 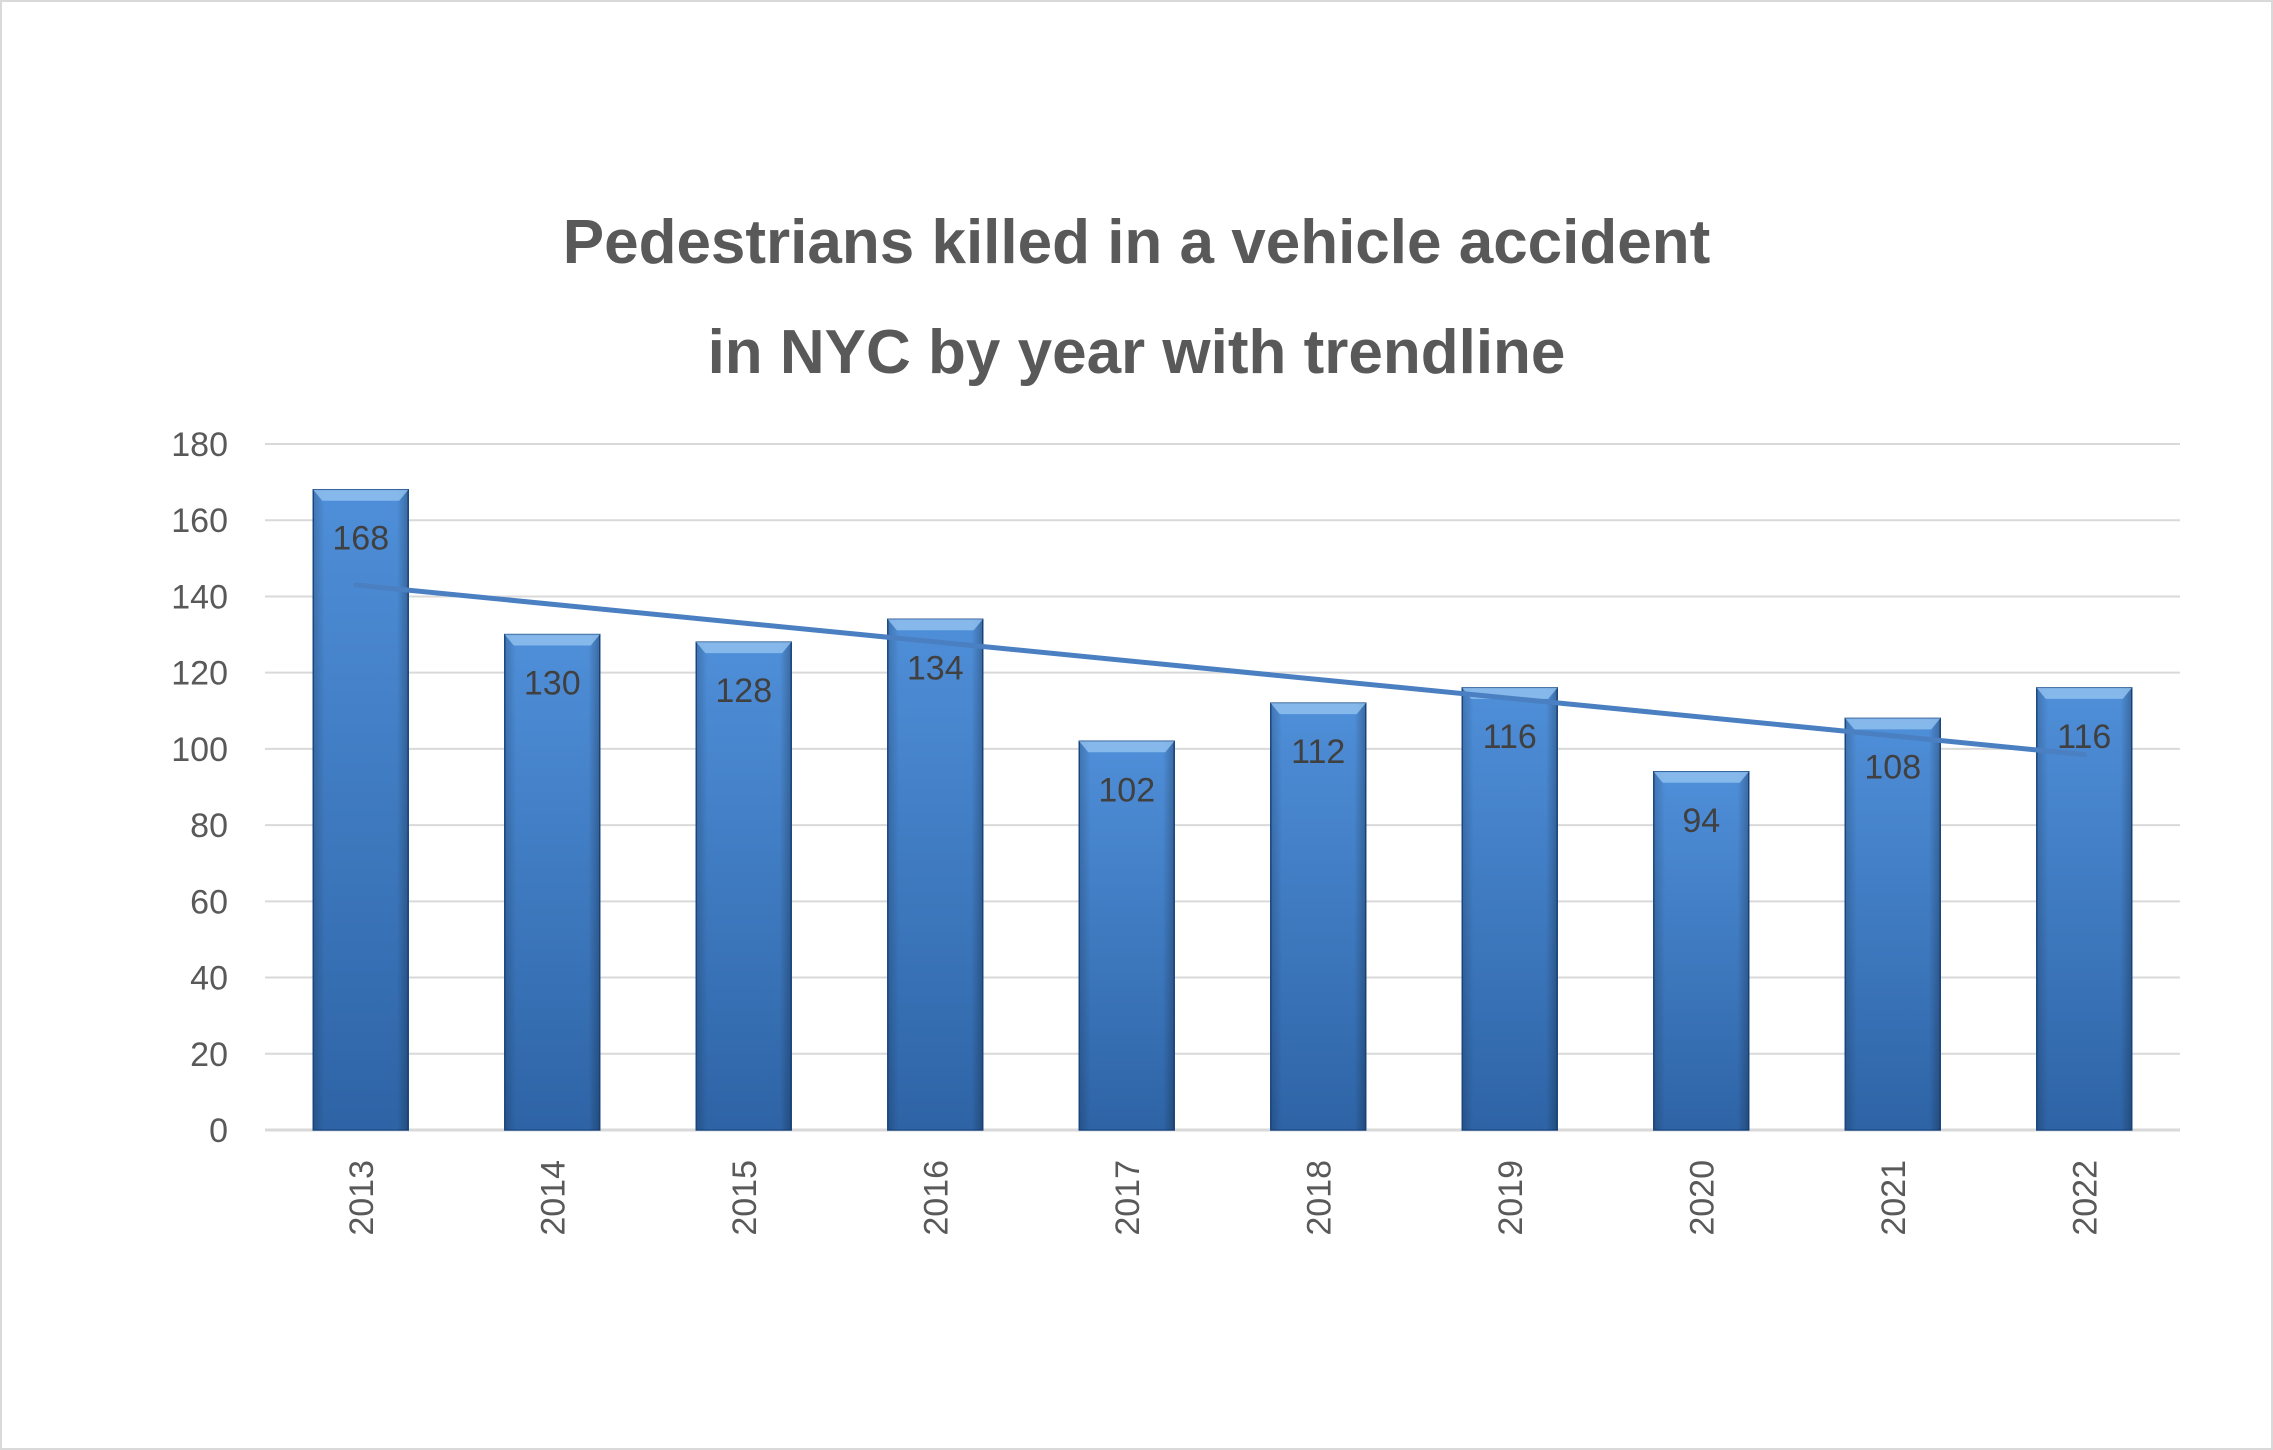 I want to click on y-tick-label: 180, so click(x=199, y=445).